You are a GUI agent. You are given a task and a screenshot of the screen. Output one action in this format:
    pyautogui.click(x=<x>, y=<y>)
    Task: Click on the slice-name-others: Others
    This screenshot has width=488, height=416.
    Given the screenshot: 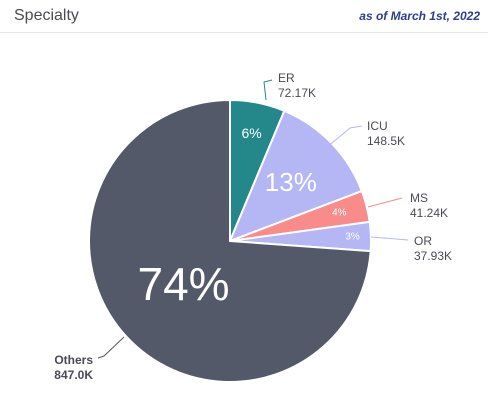 What is the action you would take?
    pyautogui.click(x=73, y=360)
    